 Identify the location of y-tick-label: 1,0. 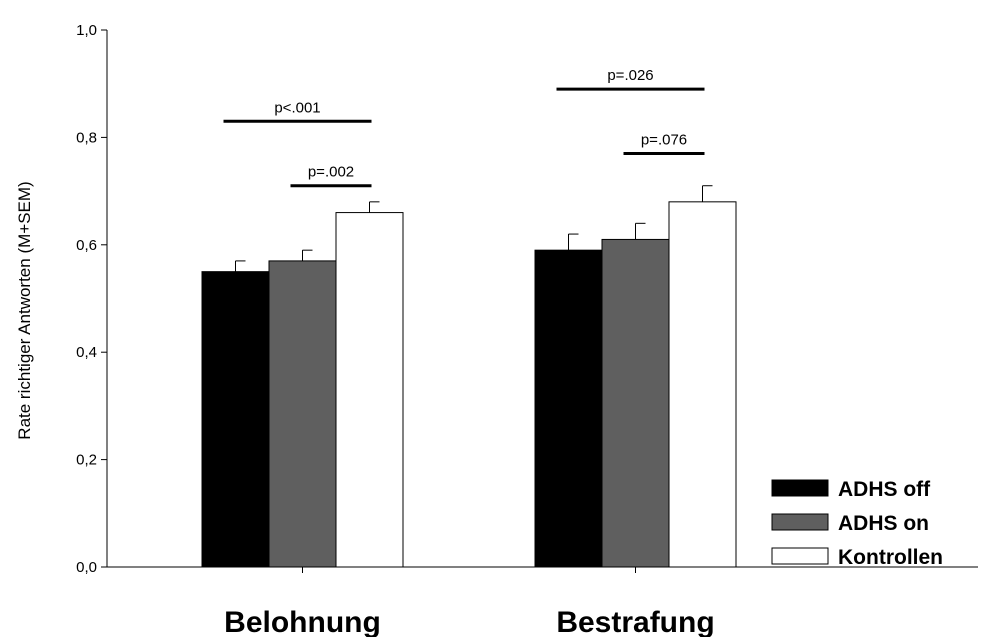
(86, 30).